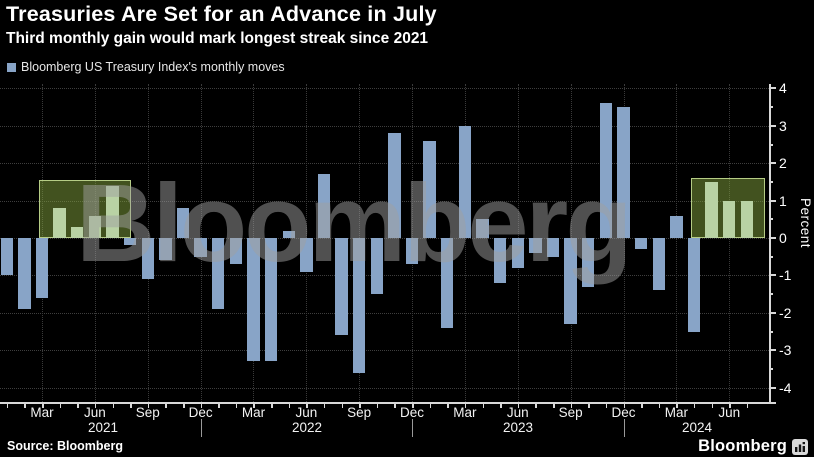  What do you see at coordinates (77, 232) in the screenshot?
I see `bar-may-2021` at bounding box center [77, 232].